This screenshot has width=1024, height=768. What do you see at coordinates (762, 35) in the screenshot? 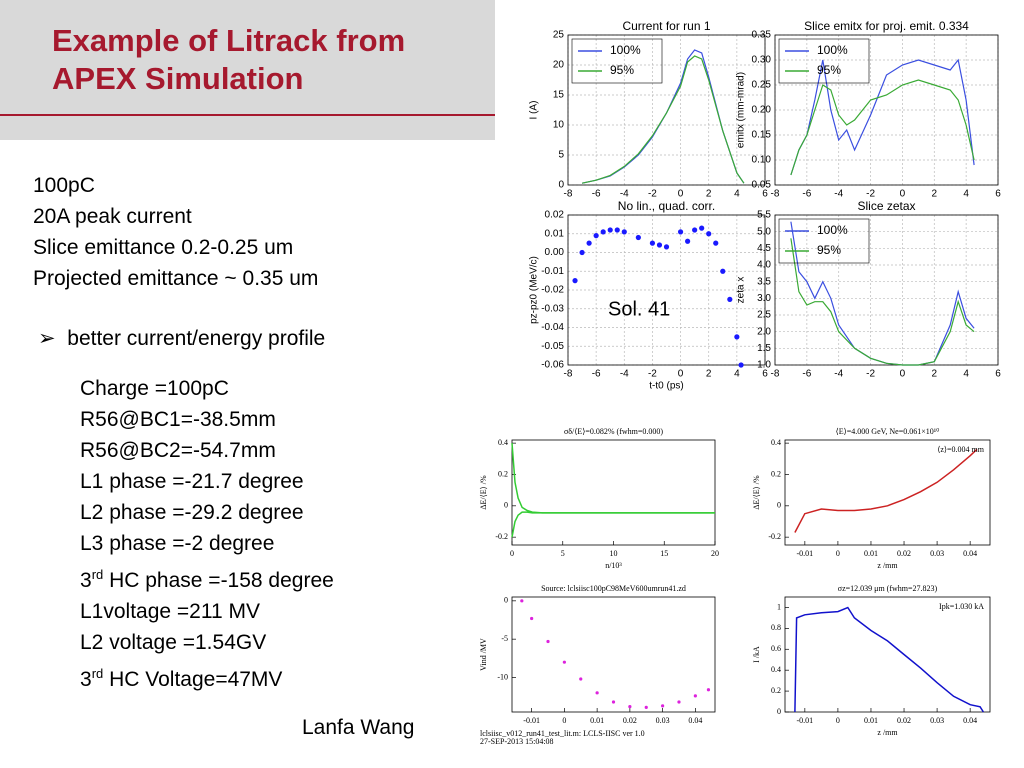
I see `y-tick-label: 0.35` at bounding box center [762, 35].